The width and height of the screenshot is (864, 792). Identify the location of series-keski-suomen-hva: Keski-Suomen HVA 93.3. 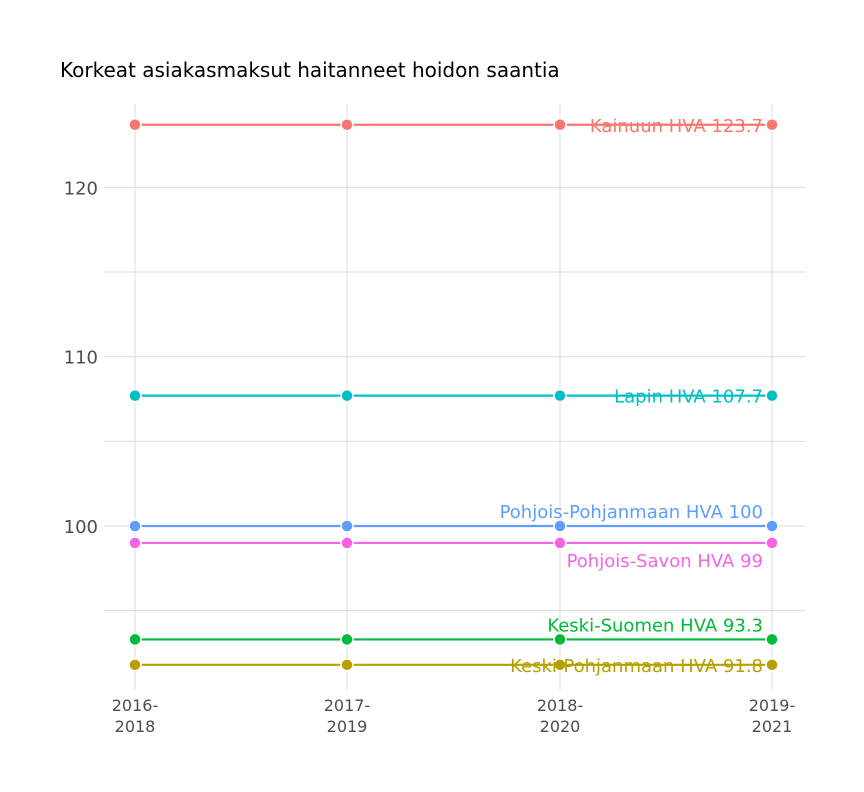
(453, 631).